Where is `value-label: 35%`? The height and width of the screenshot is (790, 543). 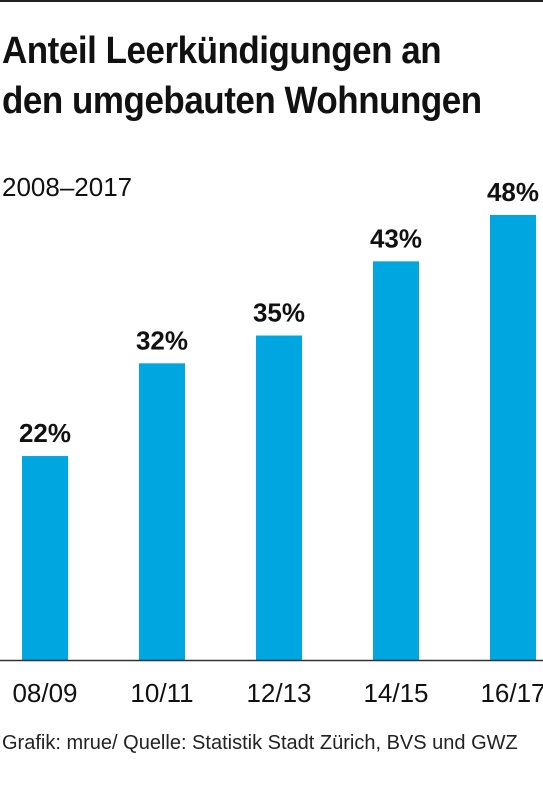
value-label: 35% is located at coordinates (279, 313).